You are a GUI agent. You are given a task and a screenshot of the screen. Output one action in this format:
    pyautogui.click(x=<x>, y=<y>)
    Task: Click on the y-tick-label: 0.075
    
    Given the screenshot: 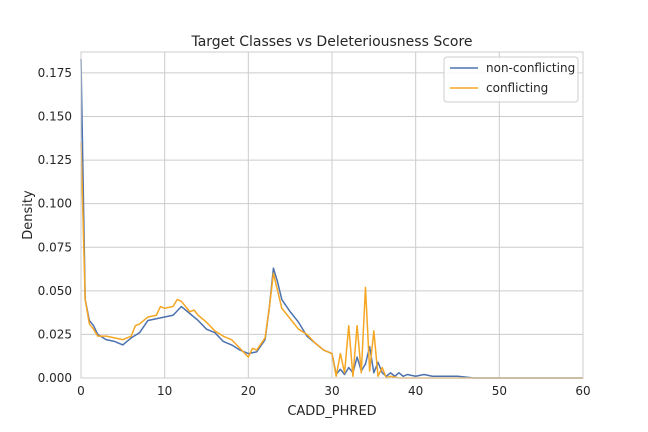 What is the action you would take?
    pyautogui.click(x=55, y=247)
    